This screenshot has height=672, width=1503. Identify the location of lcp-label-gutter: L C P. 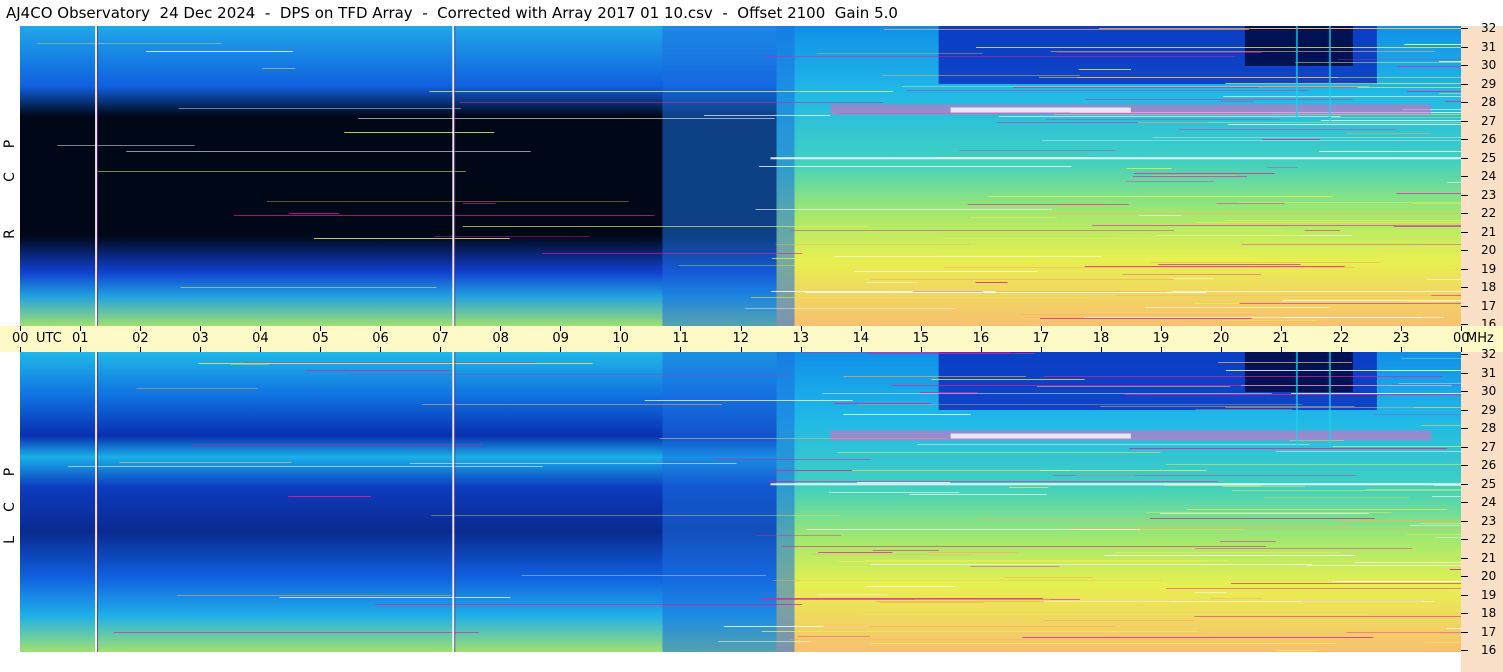
(10, 512).